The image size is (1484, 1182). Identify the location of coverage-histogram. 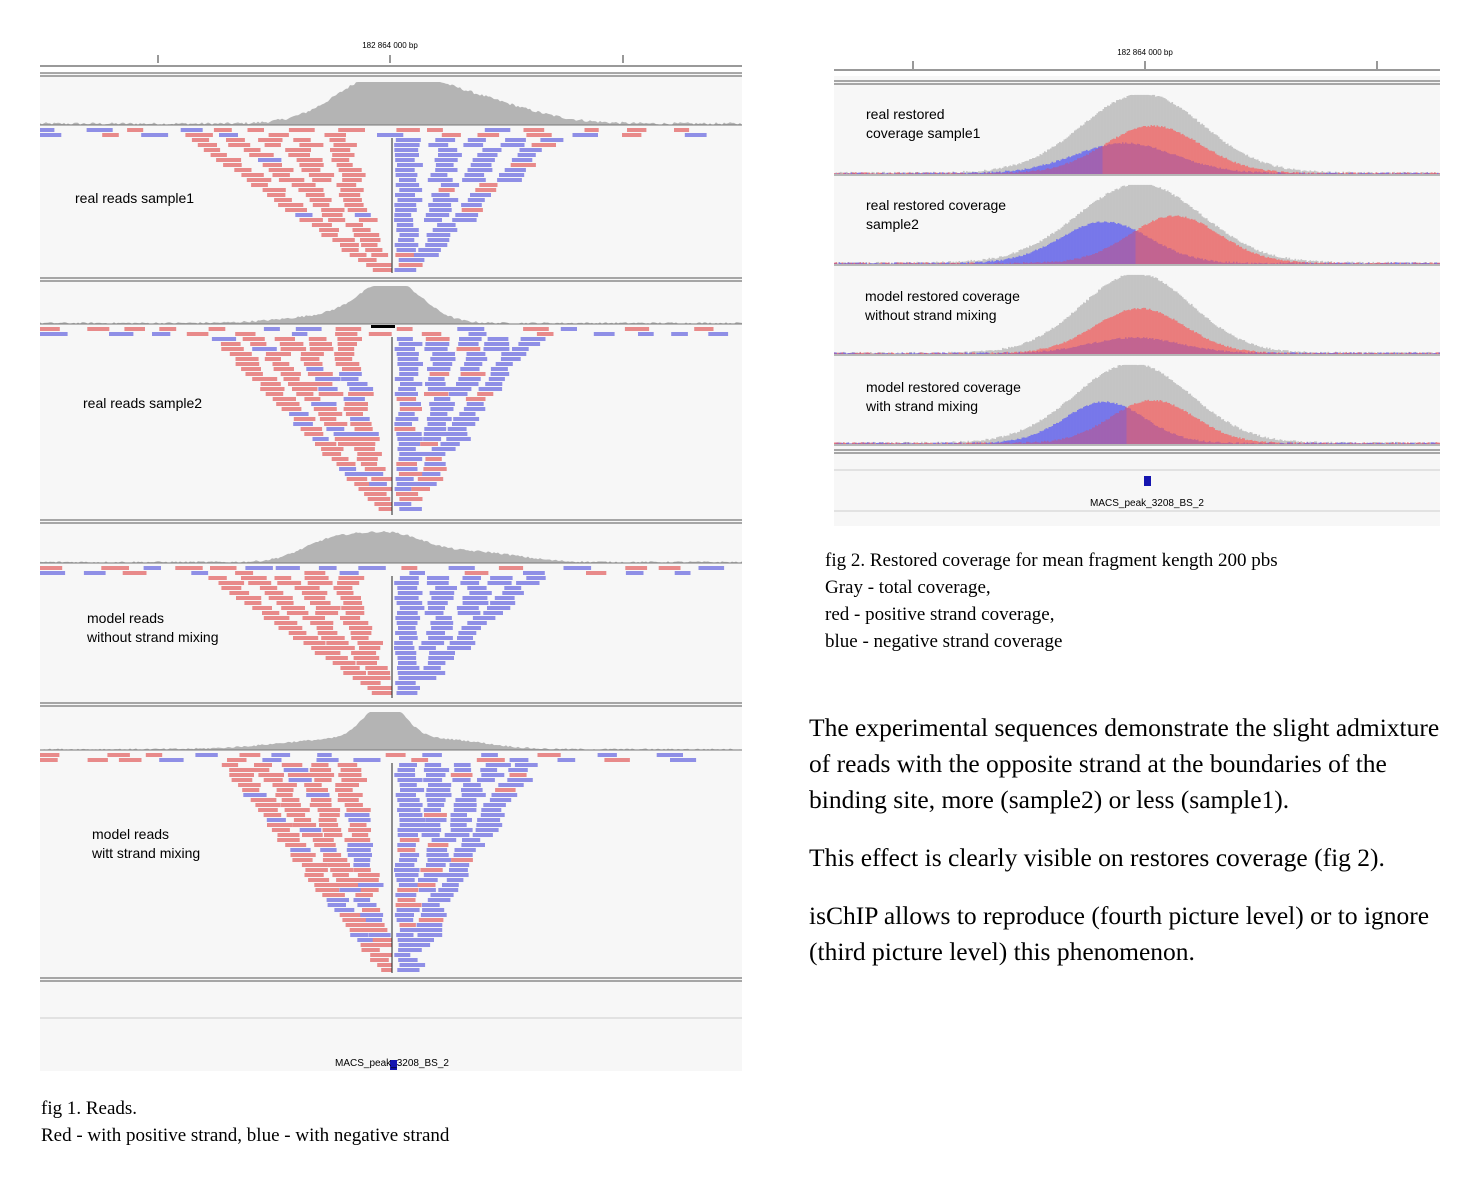
(391, 547).